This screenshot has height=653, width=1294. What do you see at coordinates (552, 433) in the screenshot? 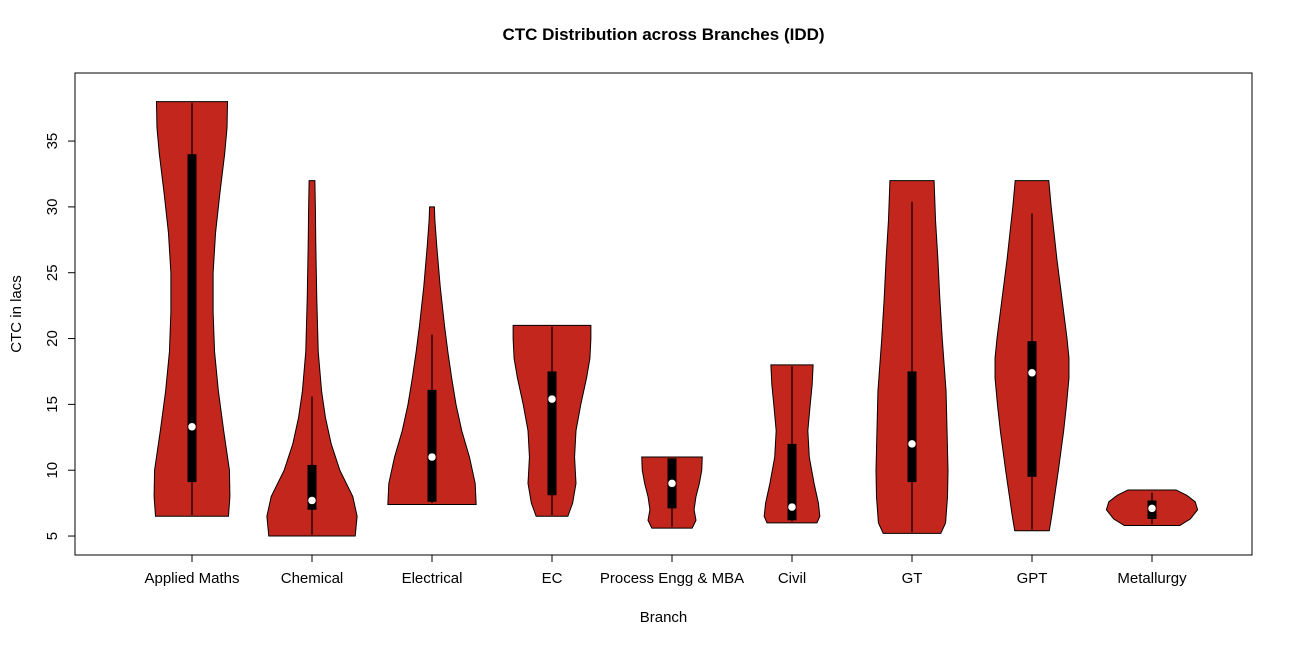
I see `iqr-box-ec` at bounding box center [552, 433].